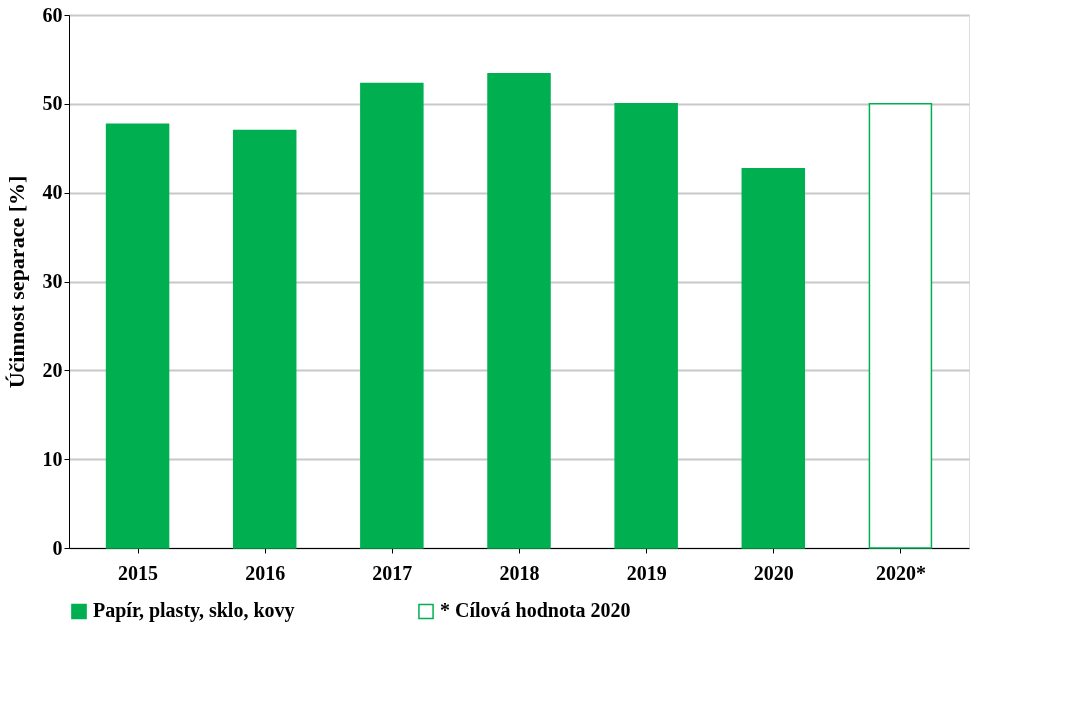  I want to click on x-tick-label: 2018, so click(519, 572).